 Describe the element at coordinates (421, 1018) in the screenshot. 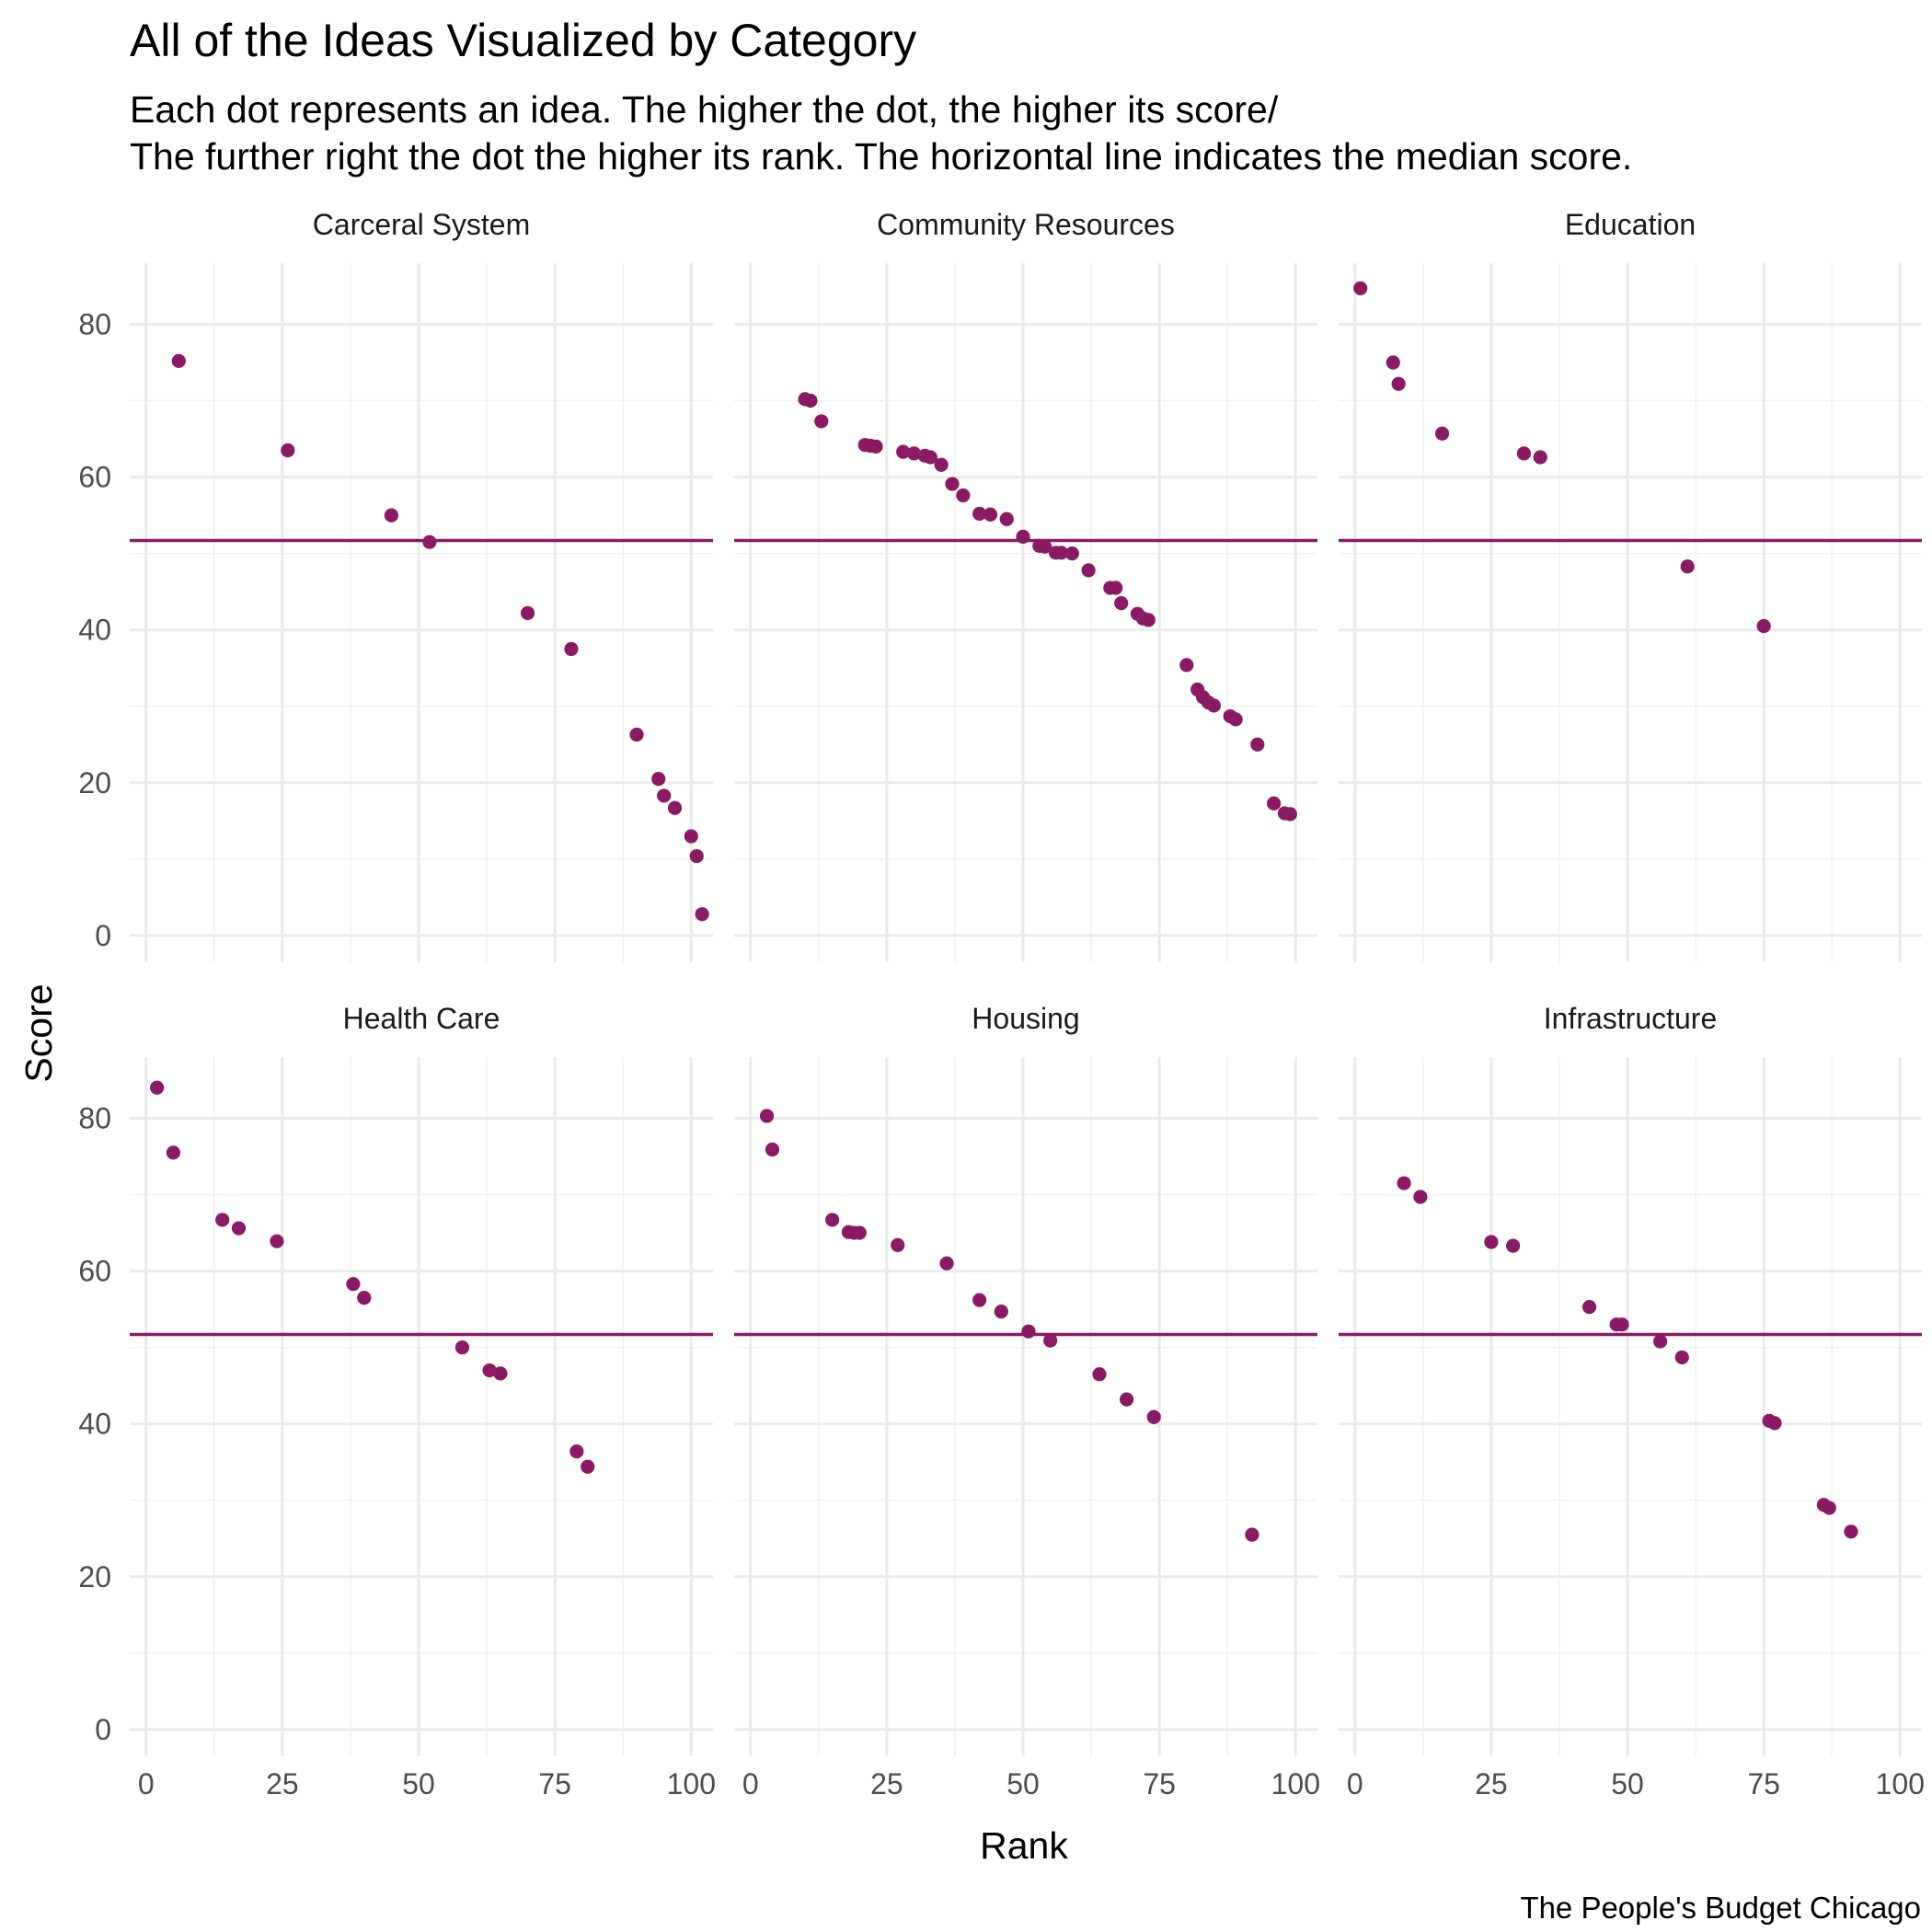

I see `facet-label: Health Care` at that location.